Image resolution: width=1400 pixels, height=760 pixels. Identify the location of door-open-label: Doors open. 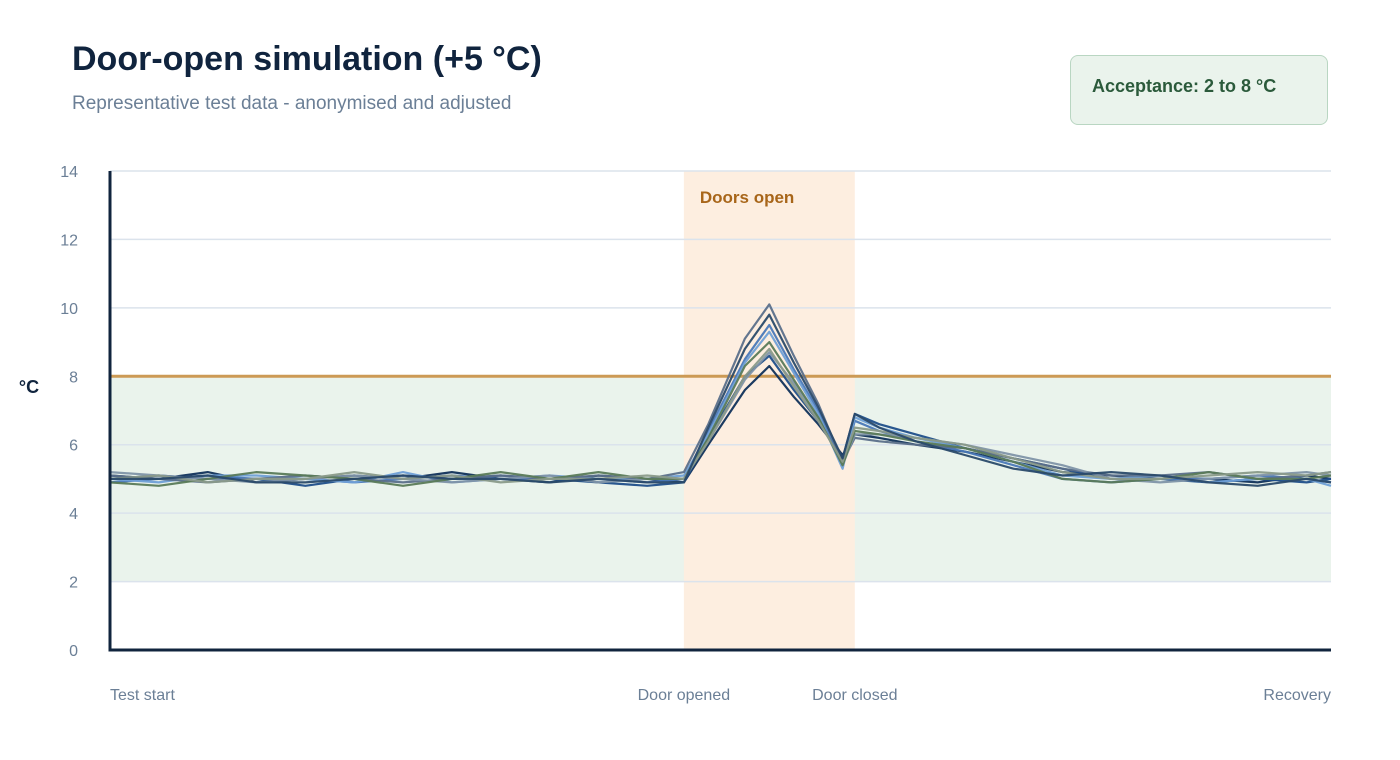
(747, 197).